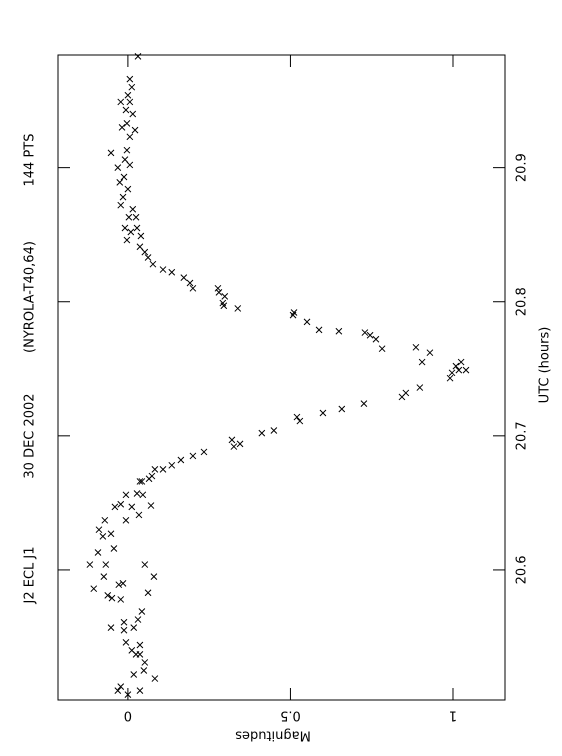  What do you see at coordinates (545, 365) in the screenshot?
I see `x-axis-label: UTC (hours)` at bounding box center [545, 365].